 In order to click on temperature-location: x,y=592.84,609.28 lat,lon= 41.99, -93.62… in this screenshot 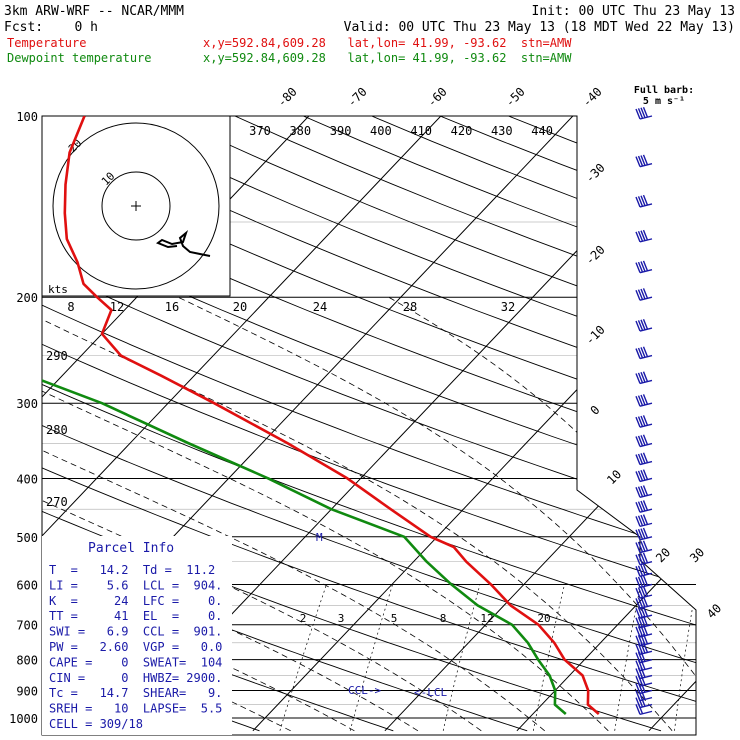, I will do `click(387, 43)`.